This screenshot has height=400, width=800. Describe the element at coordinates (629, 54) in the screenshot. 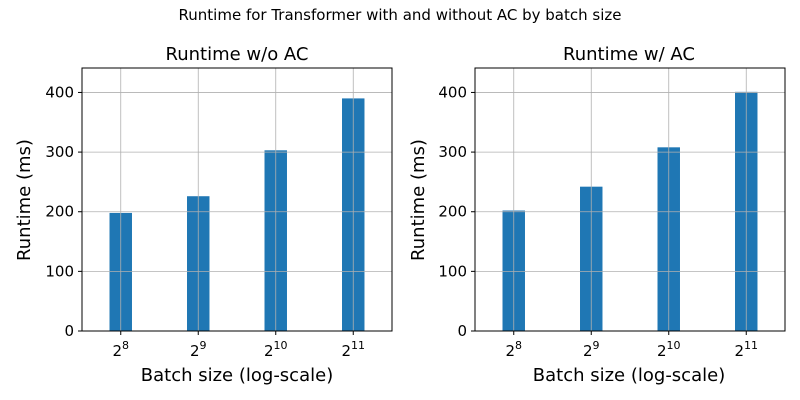

I see `chart-title: Runtime w/ AC` at that location.